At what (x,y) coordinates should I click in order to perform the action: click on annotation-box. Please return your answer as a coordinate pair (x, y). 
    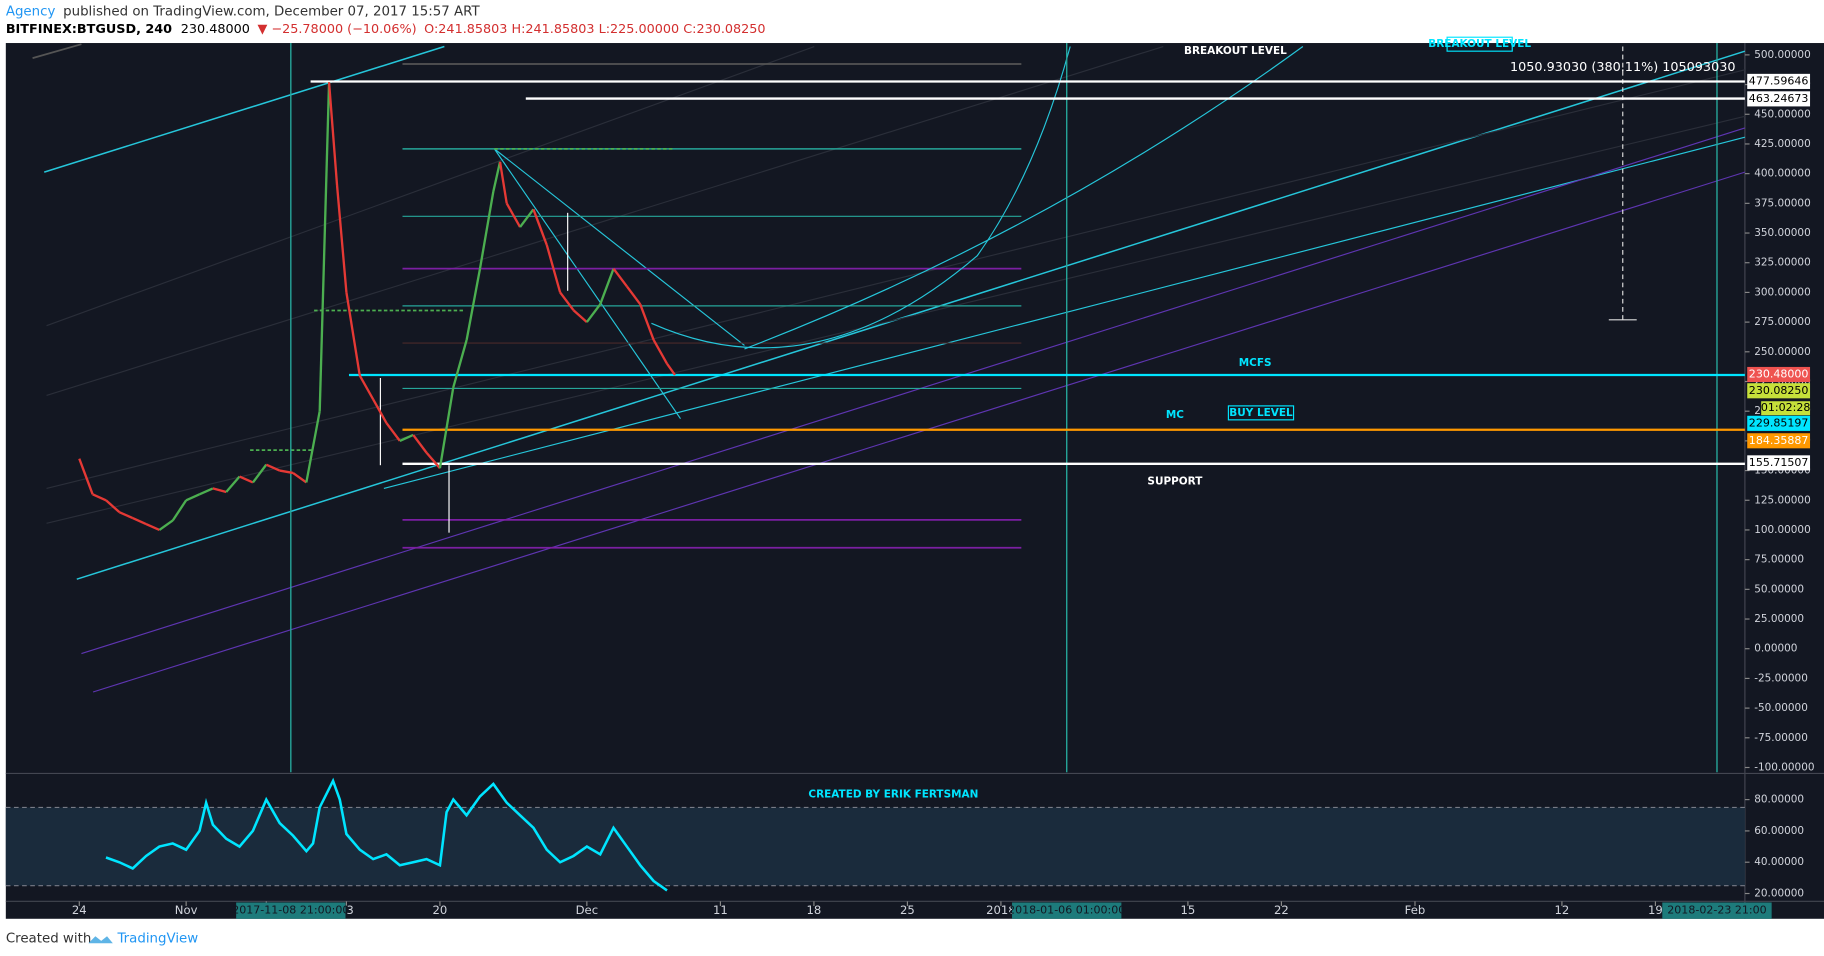
    Looking at the image, I should click on (1479, 44).